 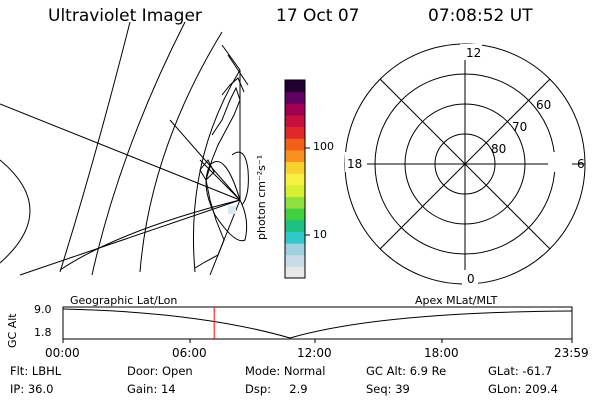 What do you see at coordinates (36, 371) in the screenshot?
I see `status-filter: Flt: LBHL` at bounding box center [36, 371].